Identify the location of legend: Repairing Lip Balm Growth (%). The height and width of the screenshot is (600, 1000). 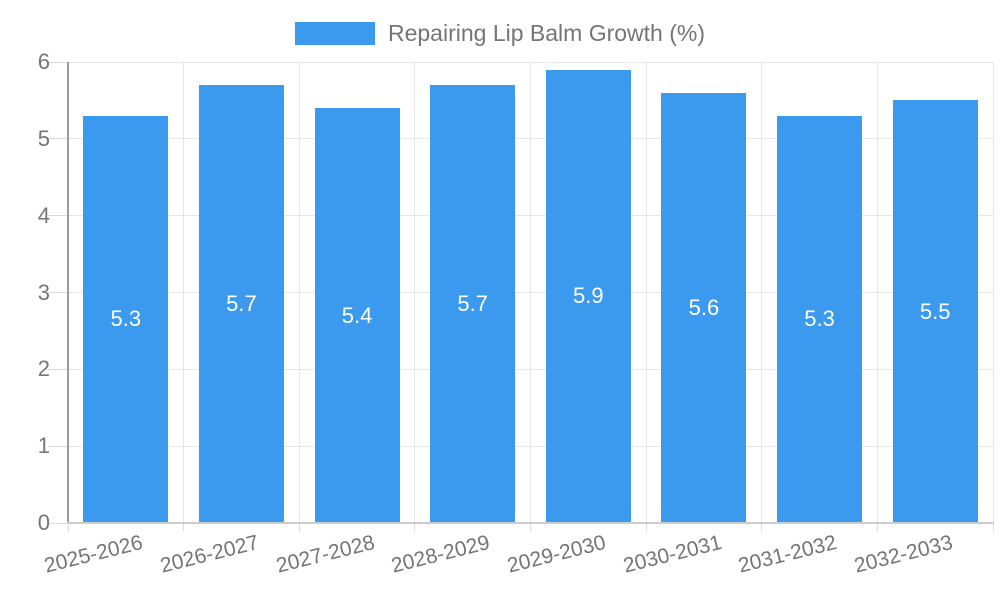
(500, 33).